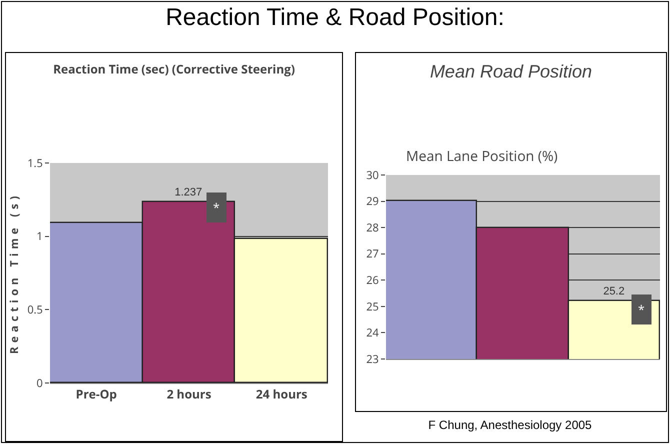  What do you see at coordinates (35, 163) in the screenshot?
I see `y-tick-label: 1.5` at bounding box center [35, 163].